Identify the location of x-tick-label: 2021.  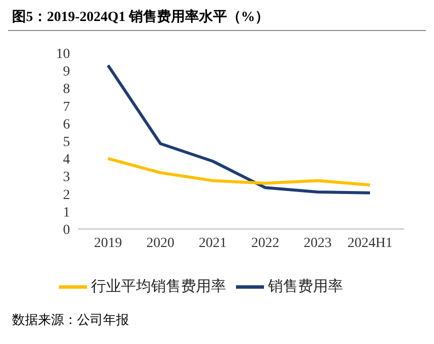
(212, 243).